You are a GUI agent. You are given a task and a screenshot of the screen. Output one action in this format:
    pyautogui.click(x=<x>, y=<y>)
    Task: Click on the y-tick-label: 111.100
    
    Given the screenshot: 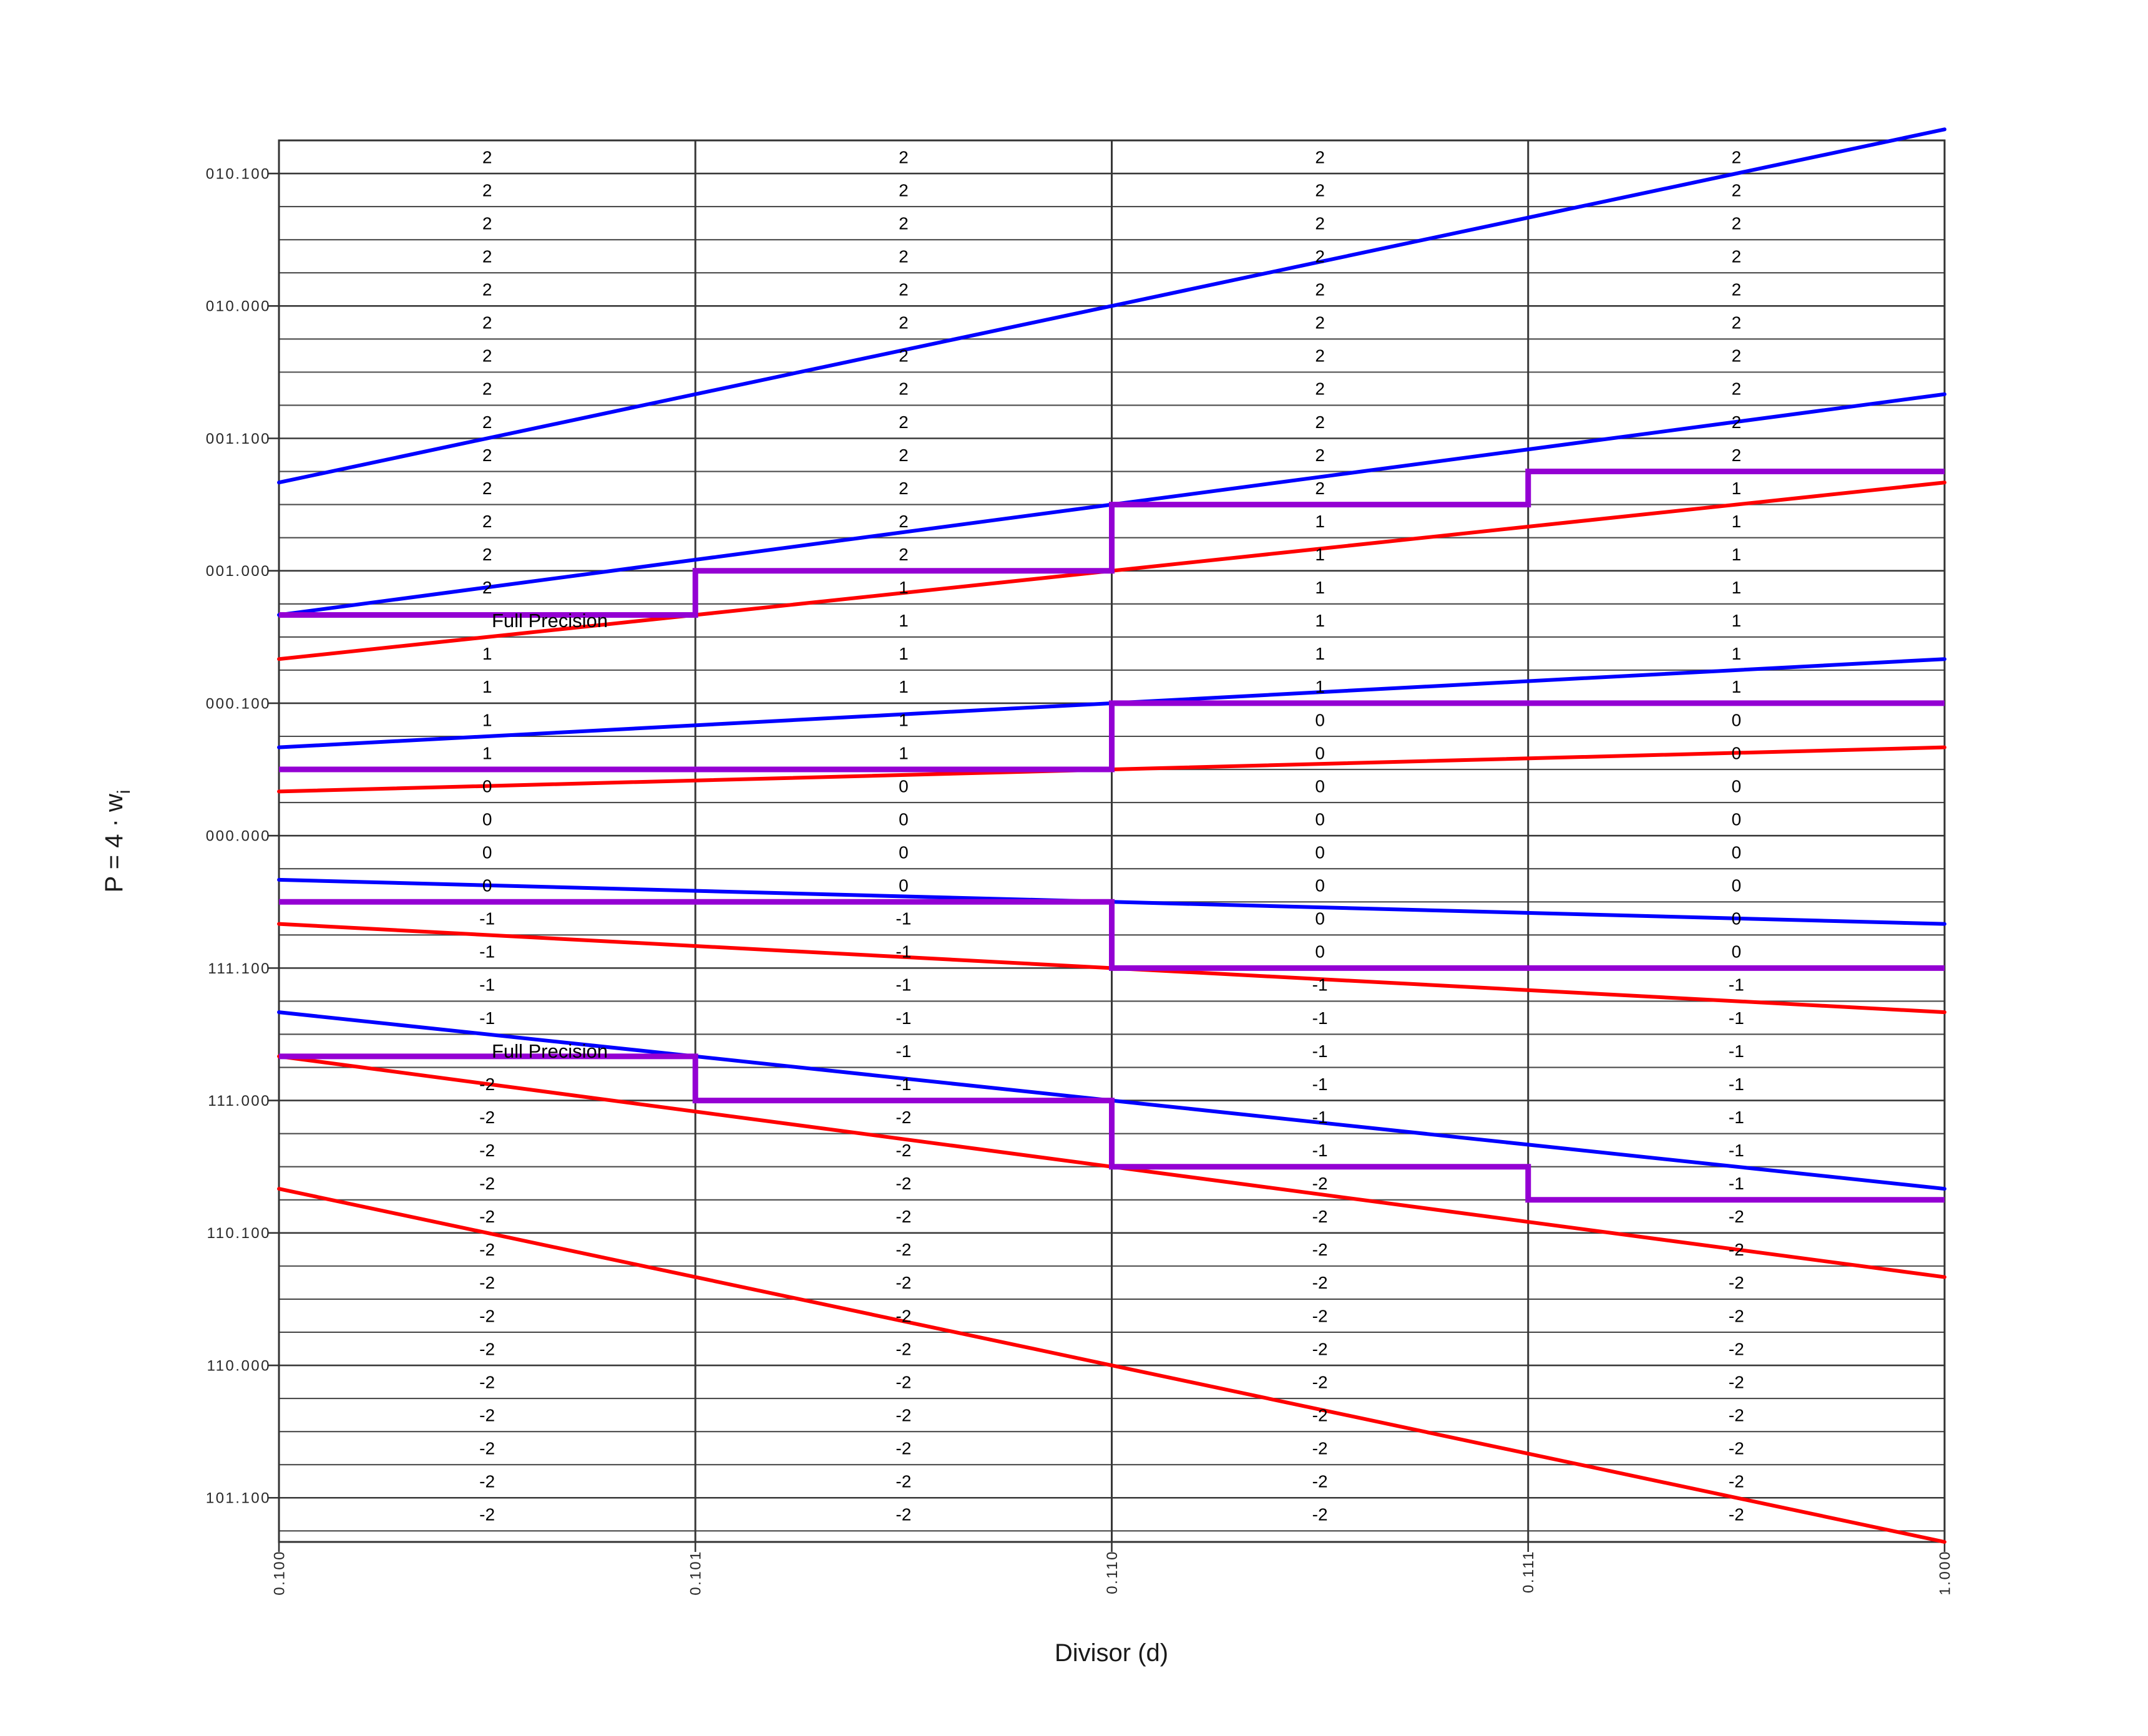 What is the action you would take?
    pyautogui.click(x=239, y=968)
    